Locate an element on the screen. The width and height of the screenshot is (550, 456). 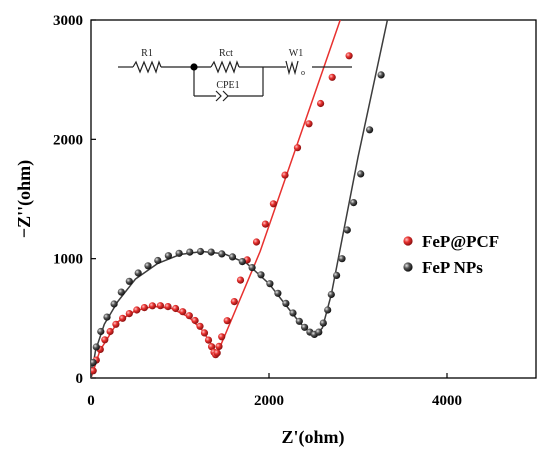
circuit-inset: R1 Rct W1 CPE1 o is located at coordinates (235, 75).